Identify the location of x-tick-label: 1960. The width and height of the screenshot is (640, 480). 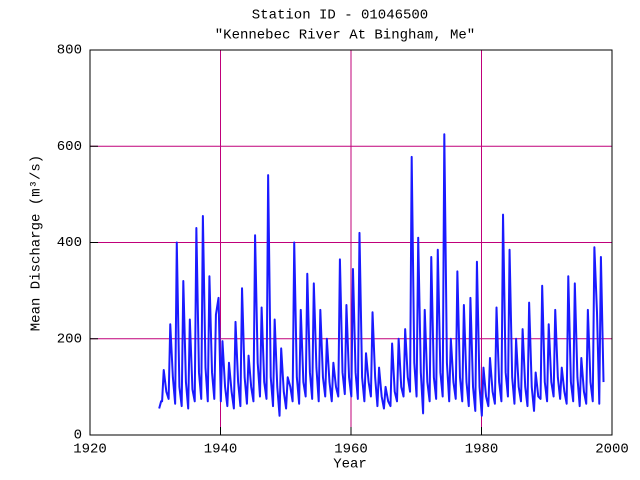
(351, 450).